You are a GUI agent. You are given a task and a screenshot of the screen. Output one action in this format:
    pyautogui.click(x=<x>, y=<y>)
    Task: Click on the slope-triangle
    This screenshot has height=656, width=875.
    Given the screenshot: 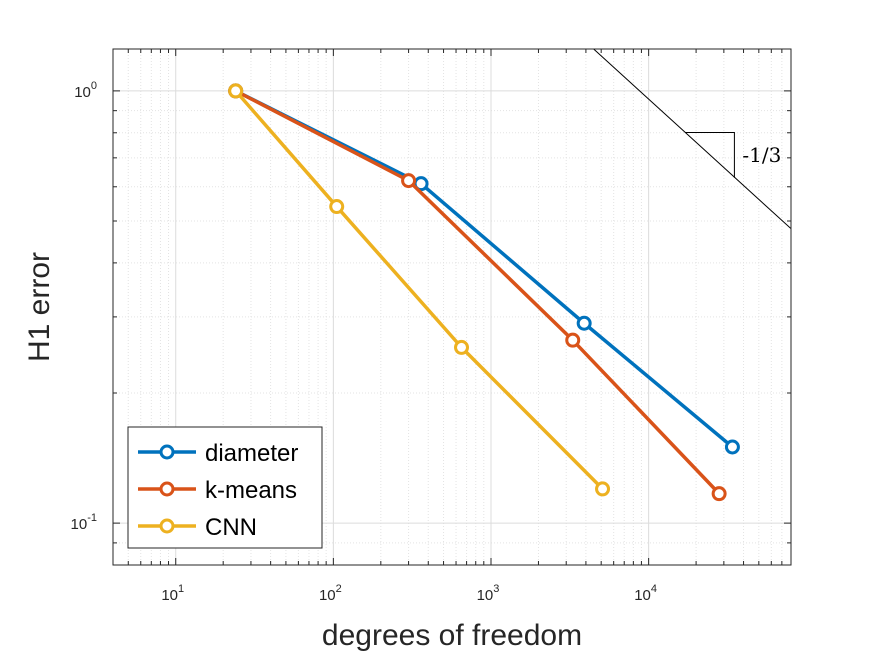 What is the action you would take?
    pyautogui.click(x=709, y=155)
    